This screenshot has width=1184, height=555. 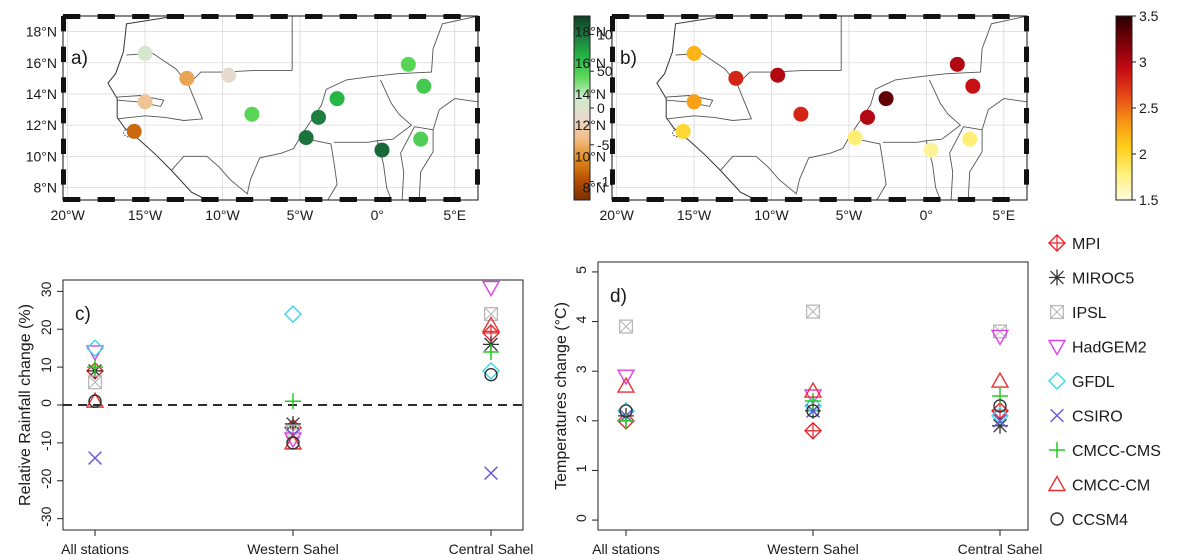 What do you see at coordinates (1111, 486) in the screenshot?
I see `legend-entry-label: CMCC-CM` at bounding box center [1111, 486].